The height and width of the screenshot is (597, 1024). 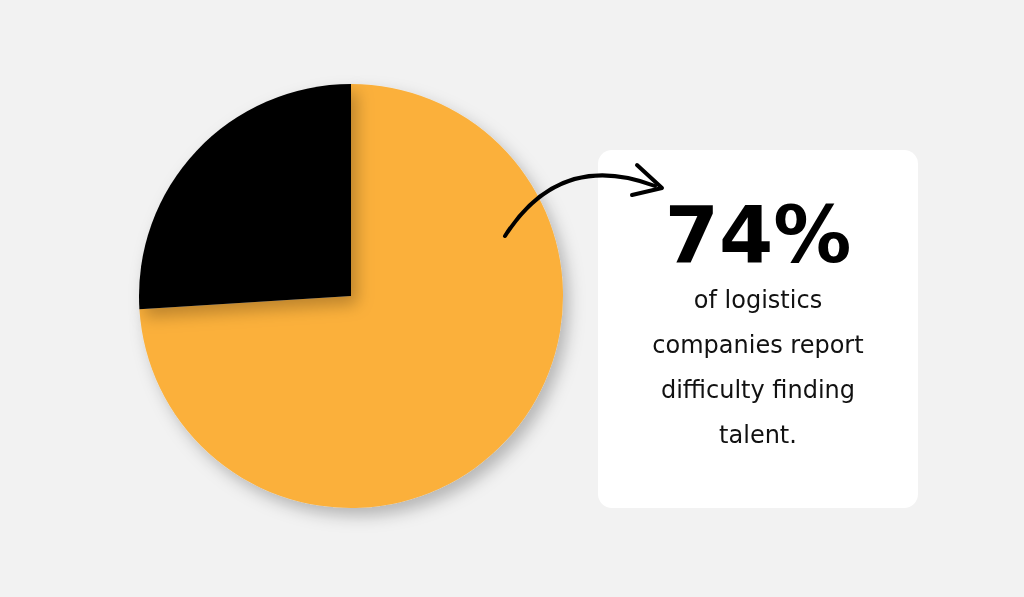 I want to click on pie-slice, so click(x=245, y=197).